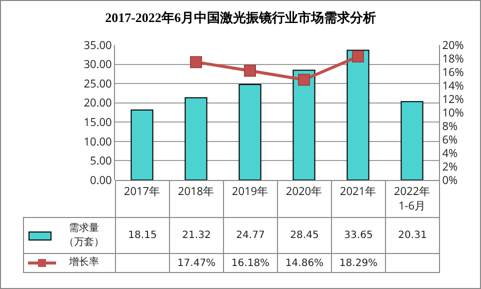 Image resolution: width=481 pixels, height=289 pixels. Describe the element at coordinates (101, 180) in the screenshot. I see `y-tick-label: 0.00` at that location.